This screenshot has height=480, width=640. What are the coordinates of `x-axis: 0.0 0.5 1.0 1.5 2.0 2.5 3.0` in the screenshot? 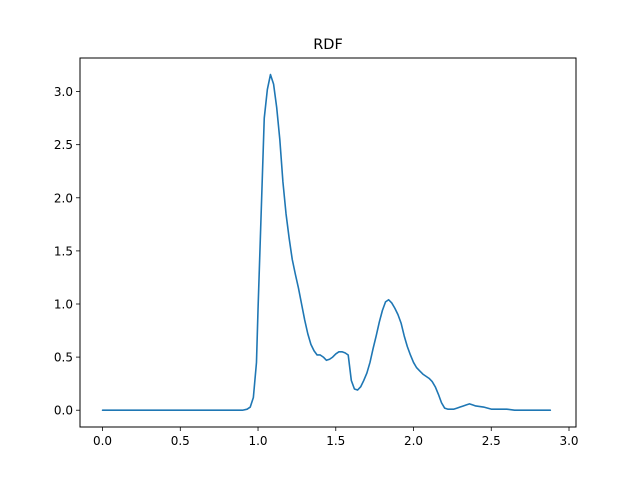 It's located at (336, 437).